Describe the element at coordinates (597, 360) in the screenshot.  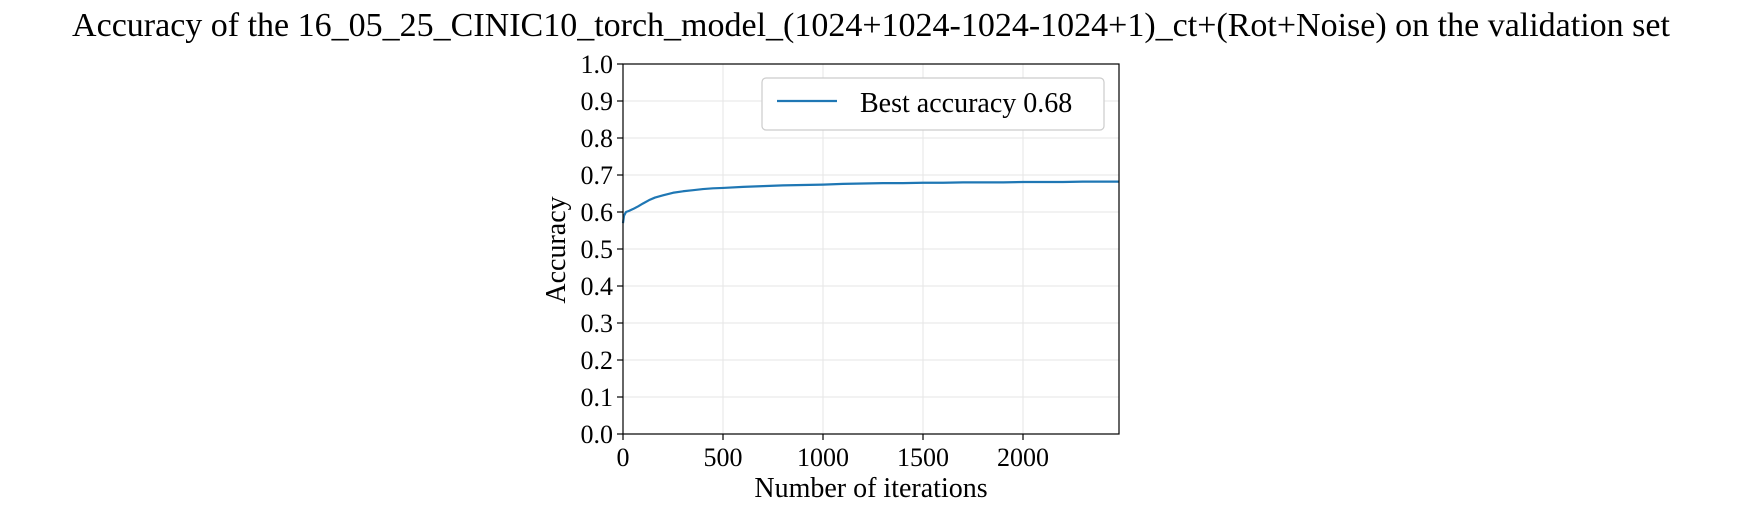
I see `y-tick-label: 0.2` at that location.